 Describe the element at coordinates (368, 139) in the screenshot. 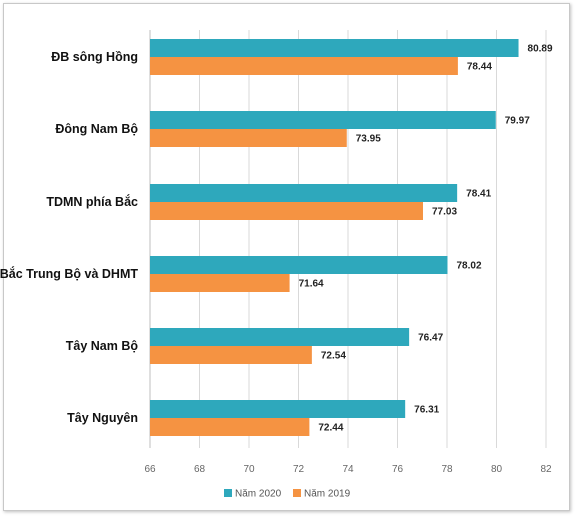

I see `data-label: 73.95` at that location.